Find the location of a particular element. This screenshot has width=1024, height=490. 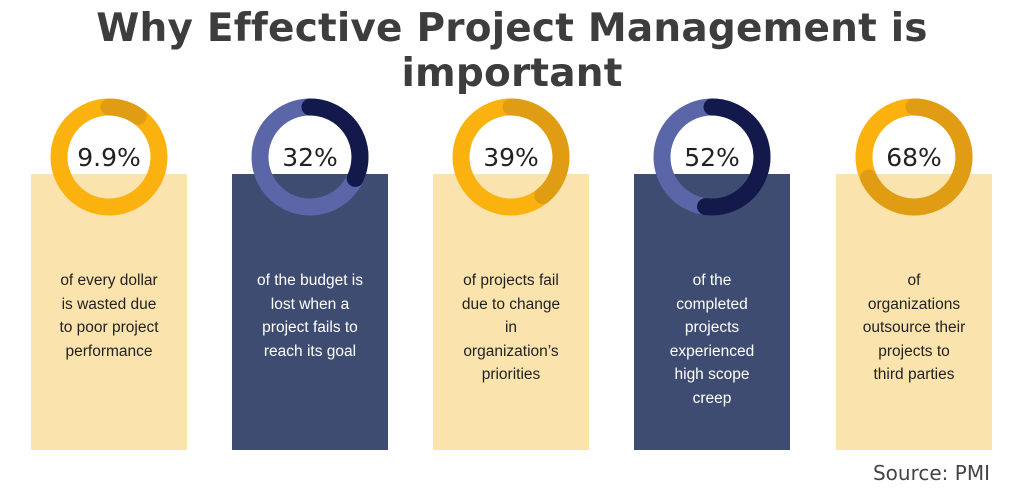

stat-description-line: of projects fail is located at coordinates (511, 280).